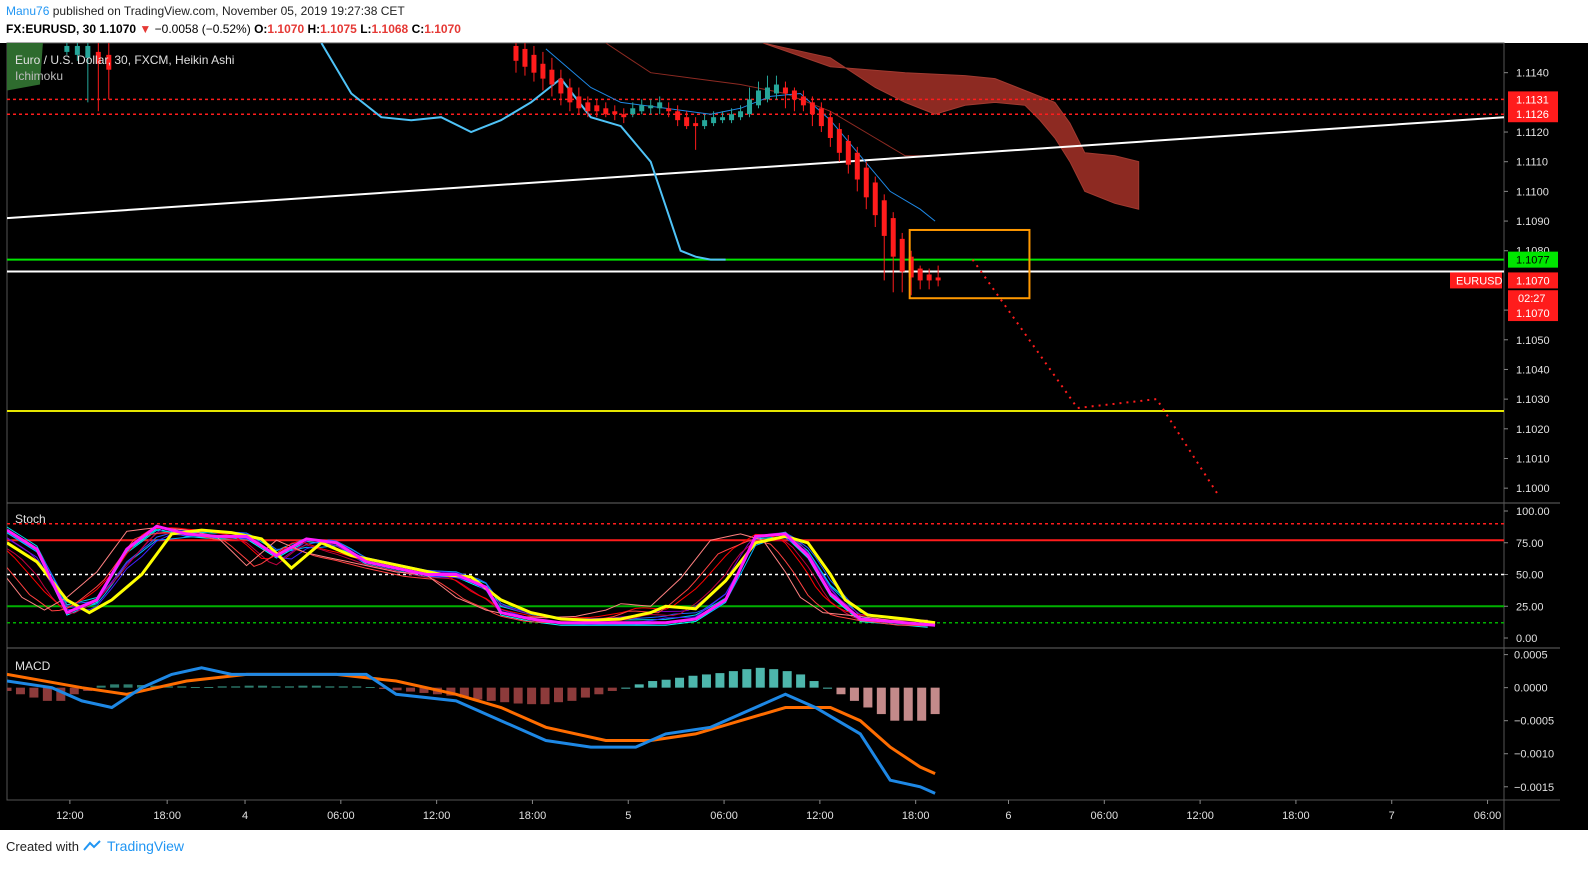 This screenshot has height=875, width=1588. I want to click on author-link: Manu76, so click(28, 11).